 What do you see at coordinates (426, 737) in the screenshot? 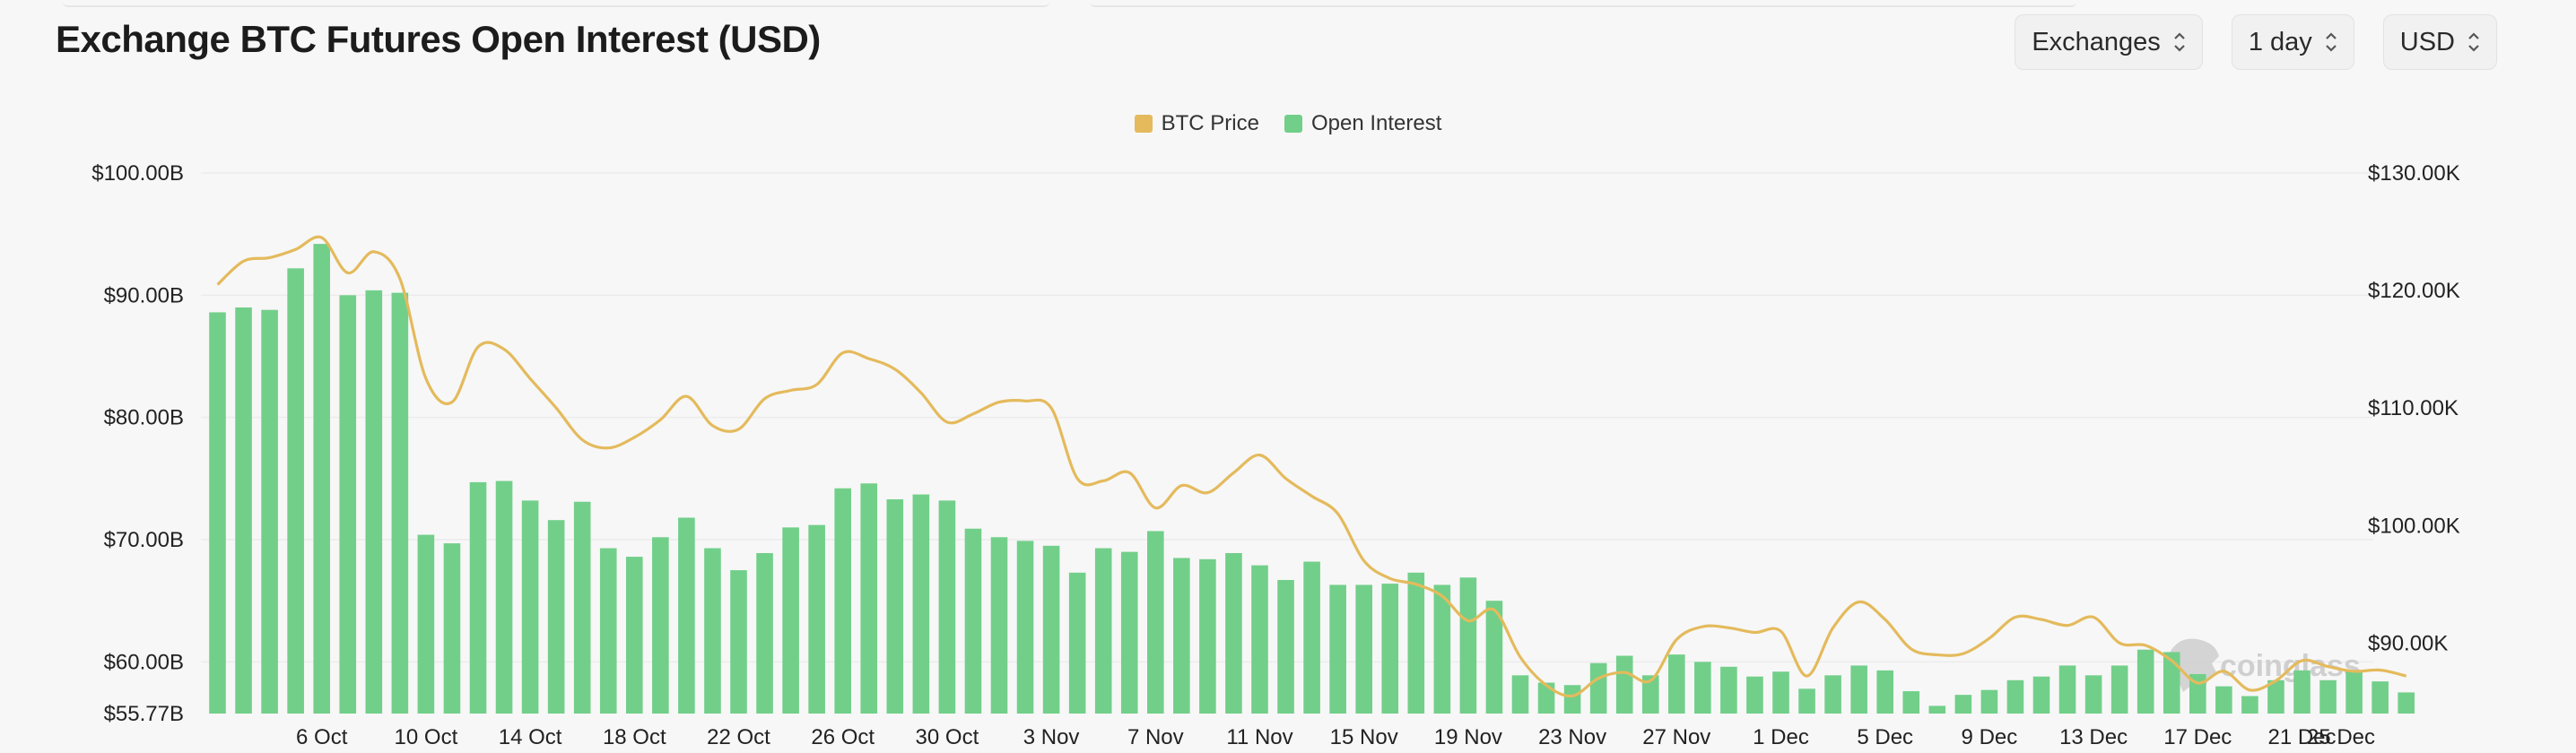
I see `x-tick-label: 10 Oct` at bounding box center [426, 737].